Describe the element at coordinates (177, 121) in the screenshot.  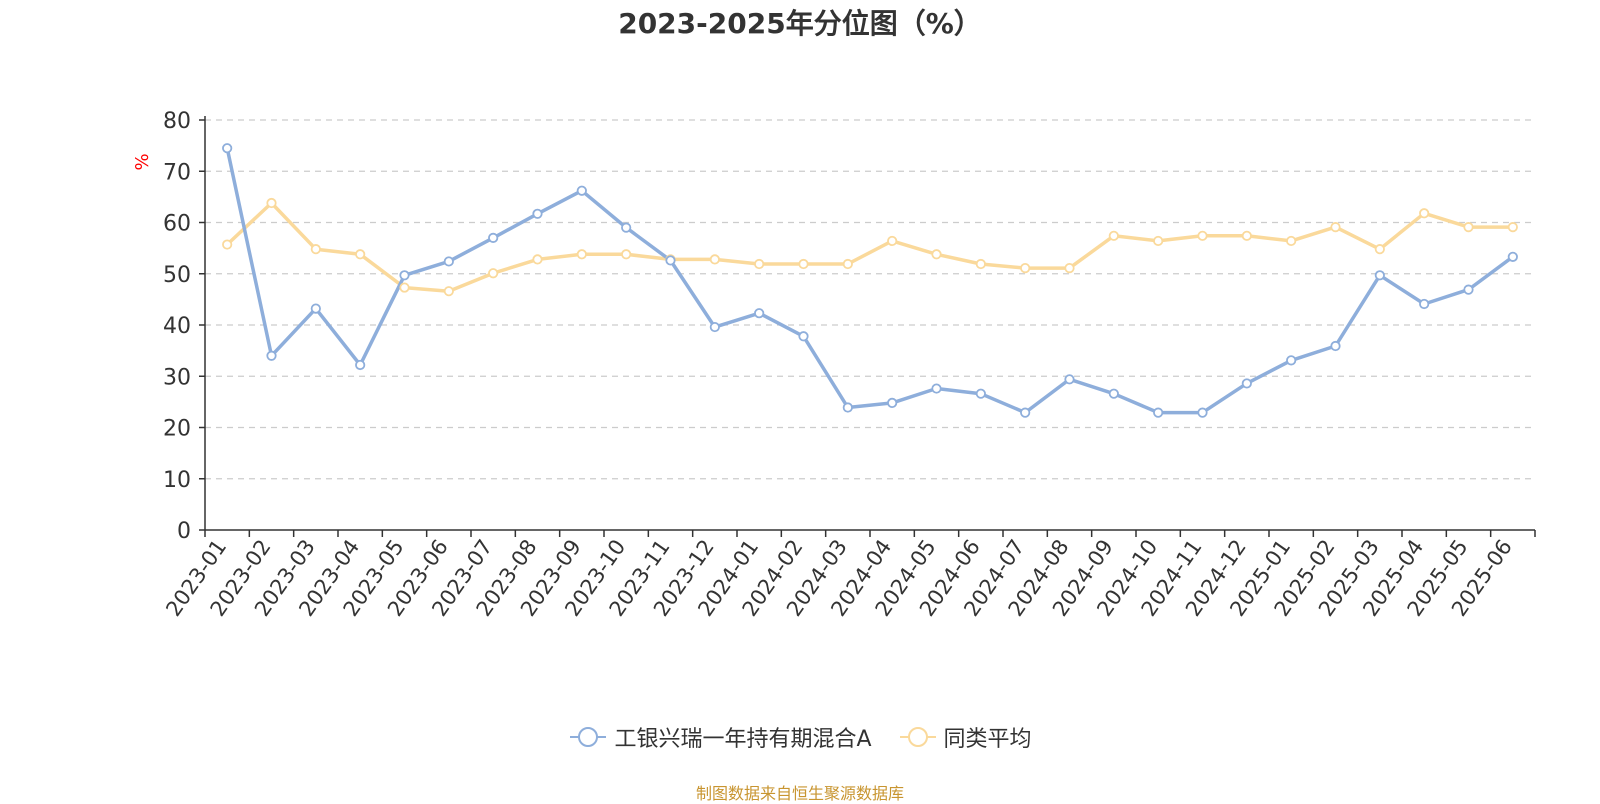
I see `y-tick-label: 80` at that location.